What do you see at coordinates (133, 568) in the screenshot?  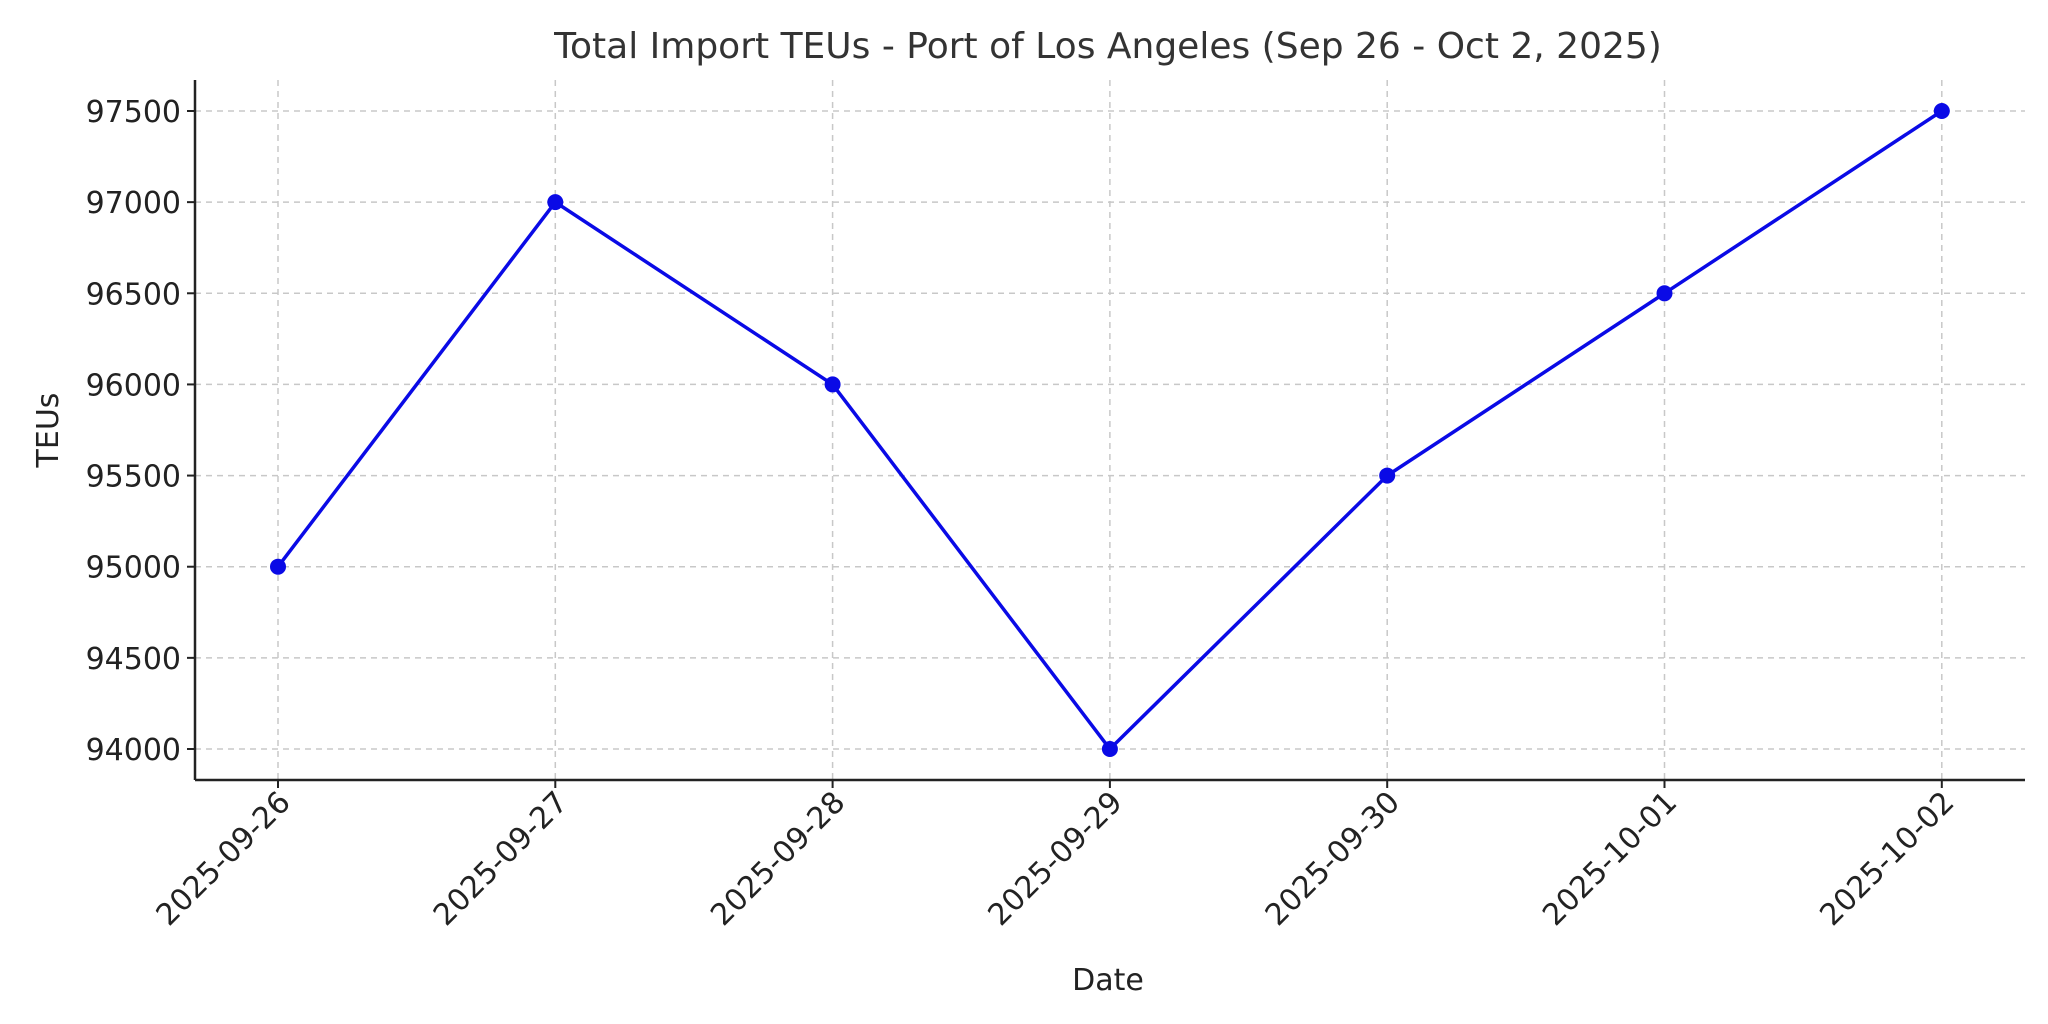 I see `y-tick-label: 95000` at bounding box center [133, 568].